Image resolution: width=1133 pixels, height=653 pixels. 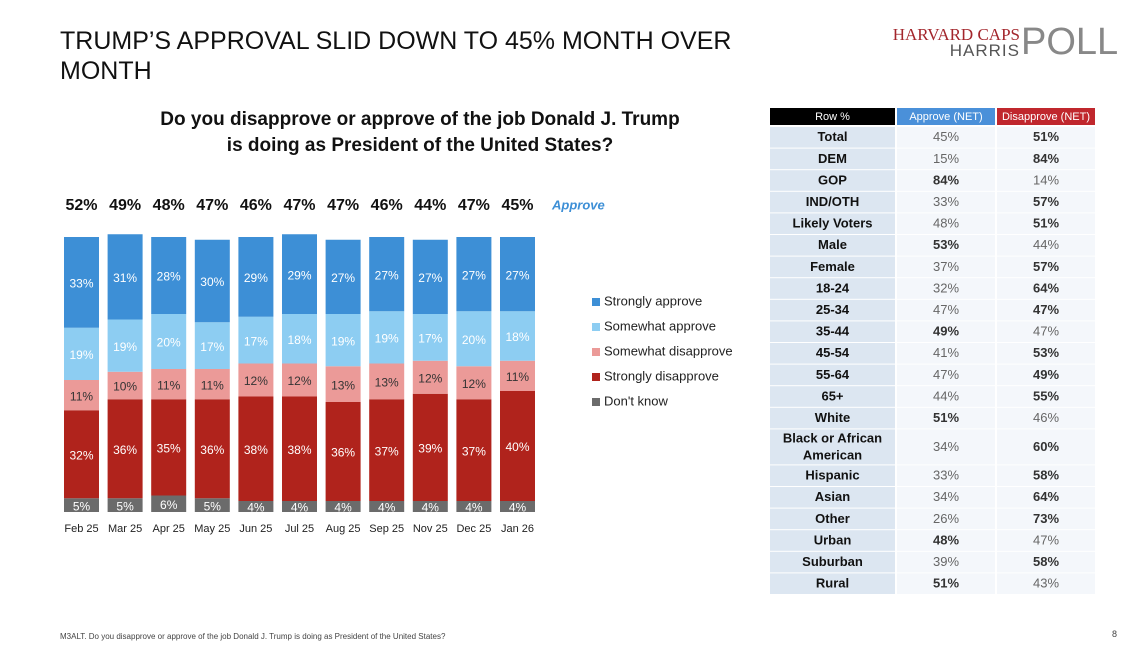 I want to click on table-header-cell, so click(x=946, y=116).